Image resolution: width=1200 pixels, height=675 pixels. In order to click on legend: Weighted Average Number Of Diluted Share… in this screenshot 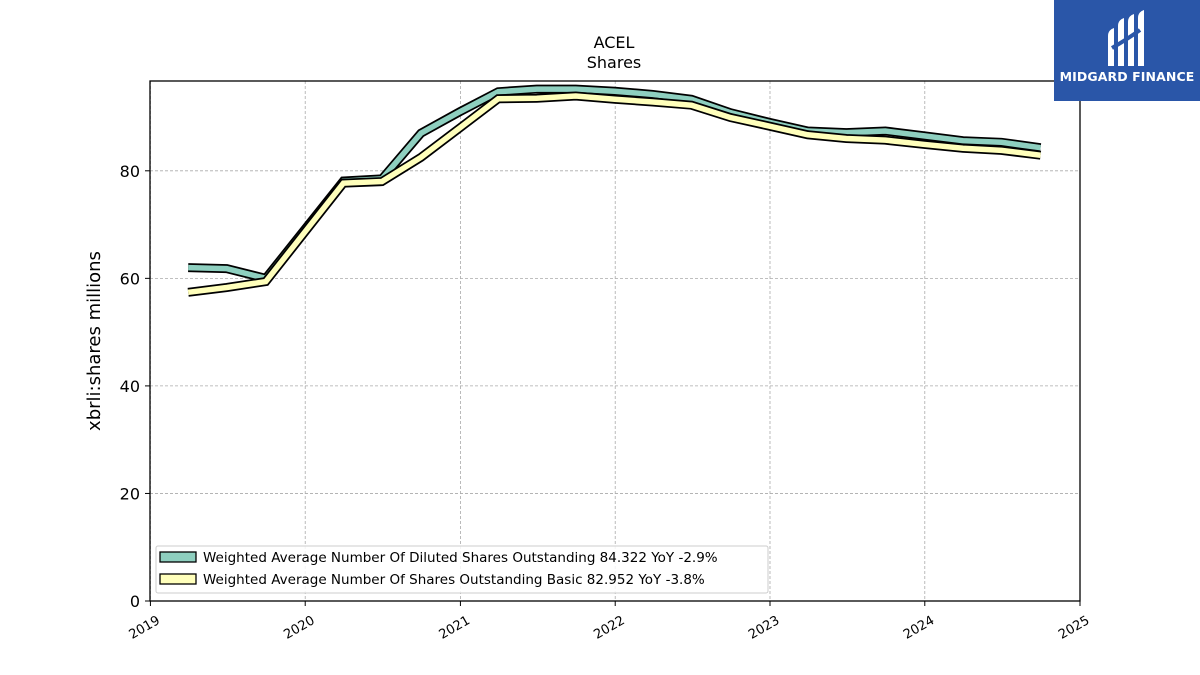, I will do `click(462, 569)`.